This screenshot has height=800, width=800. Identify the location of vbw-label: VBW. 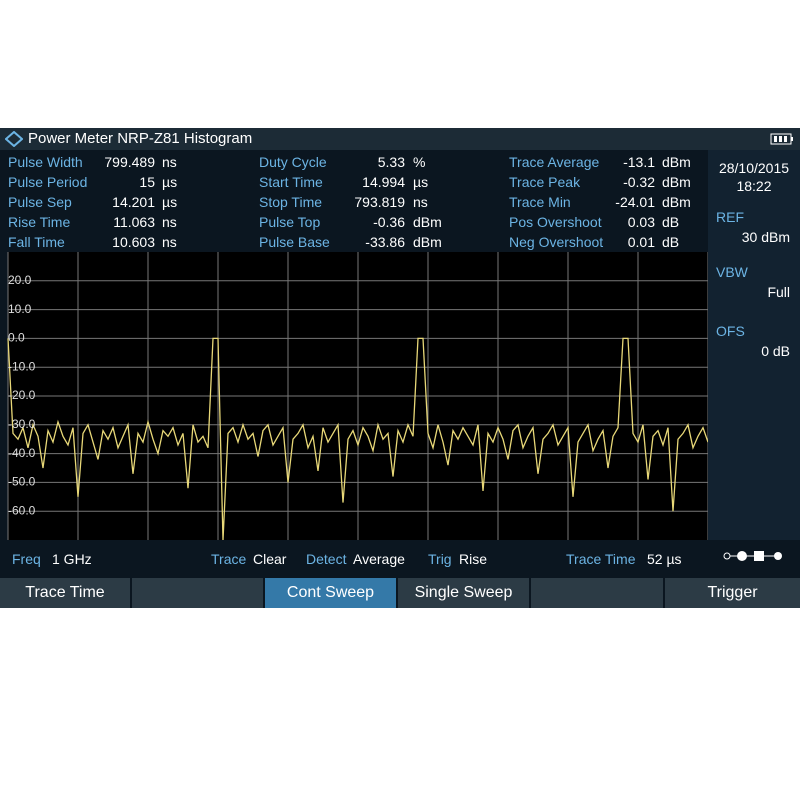
(732, 272).